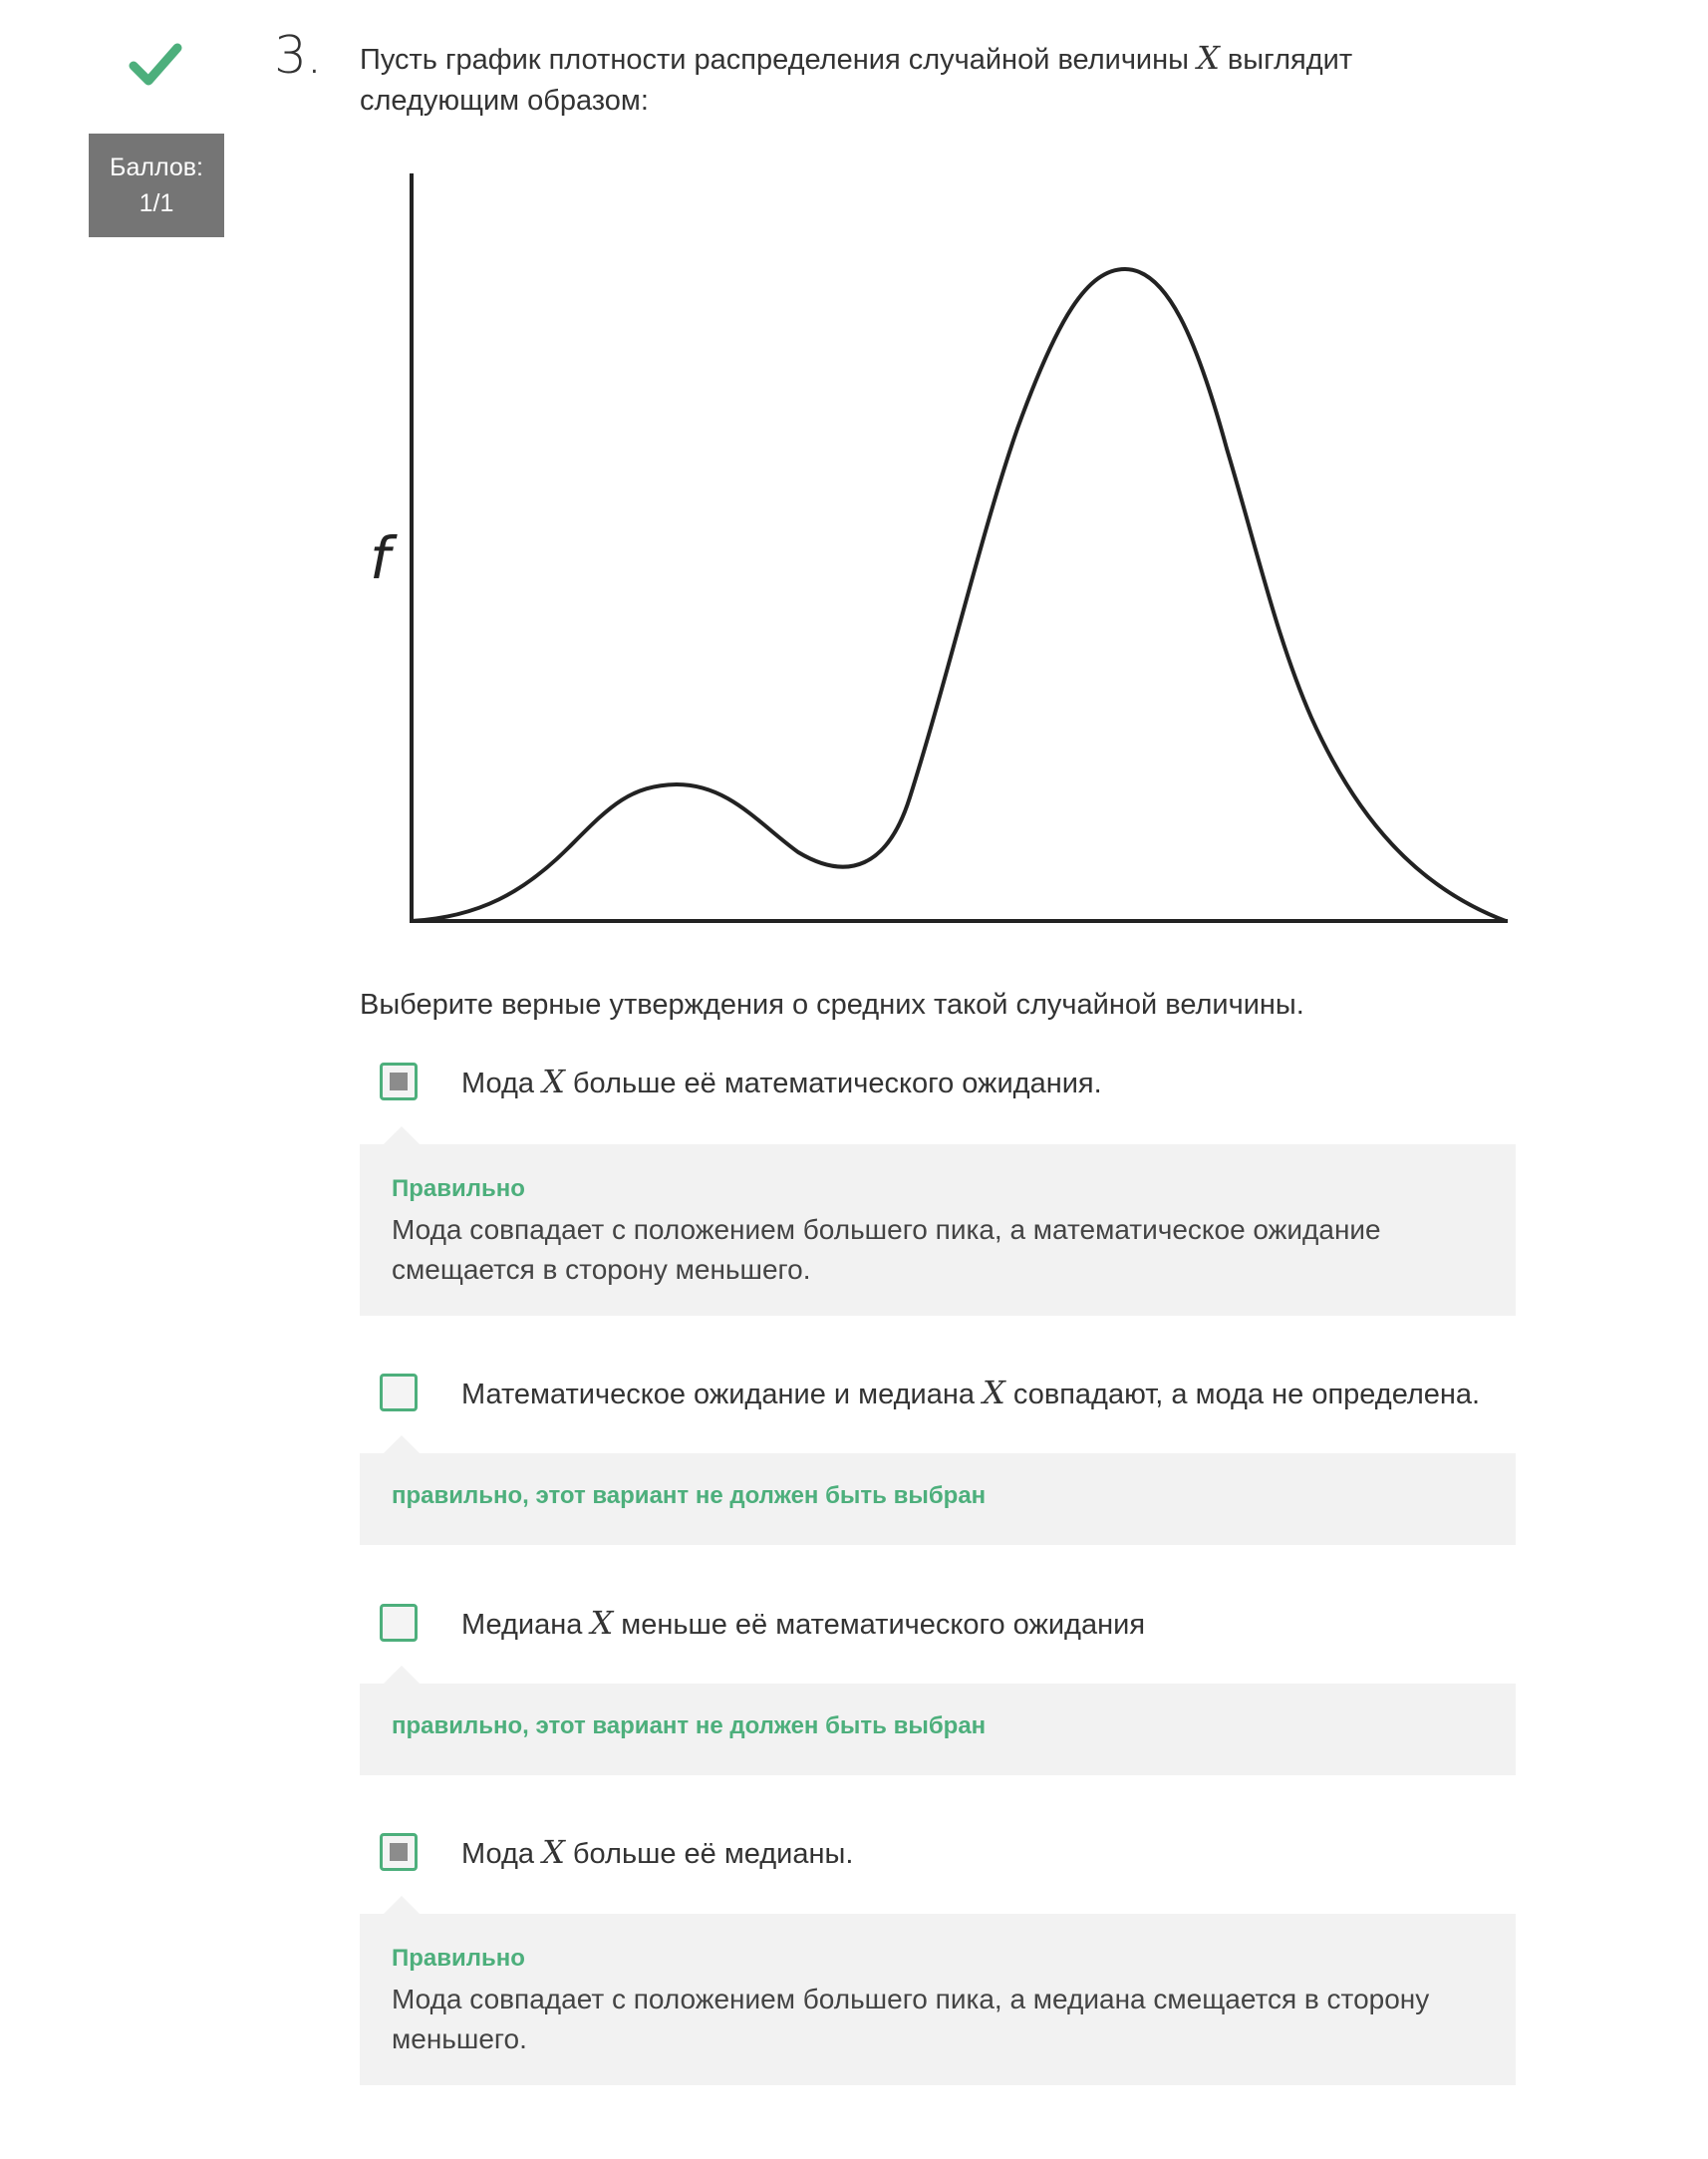  I want to click on check-icon, so click(155, 64).